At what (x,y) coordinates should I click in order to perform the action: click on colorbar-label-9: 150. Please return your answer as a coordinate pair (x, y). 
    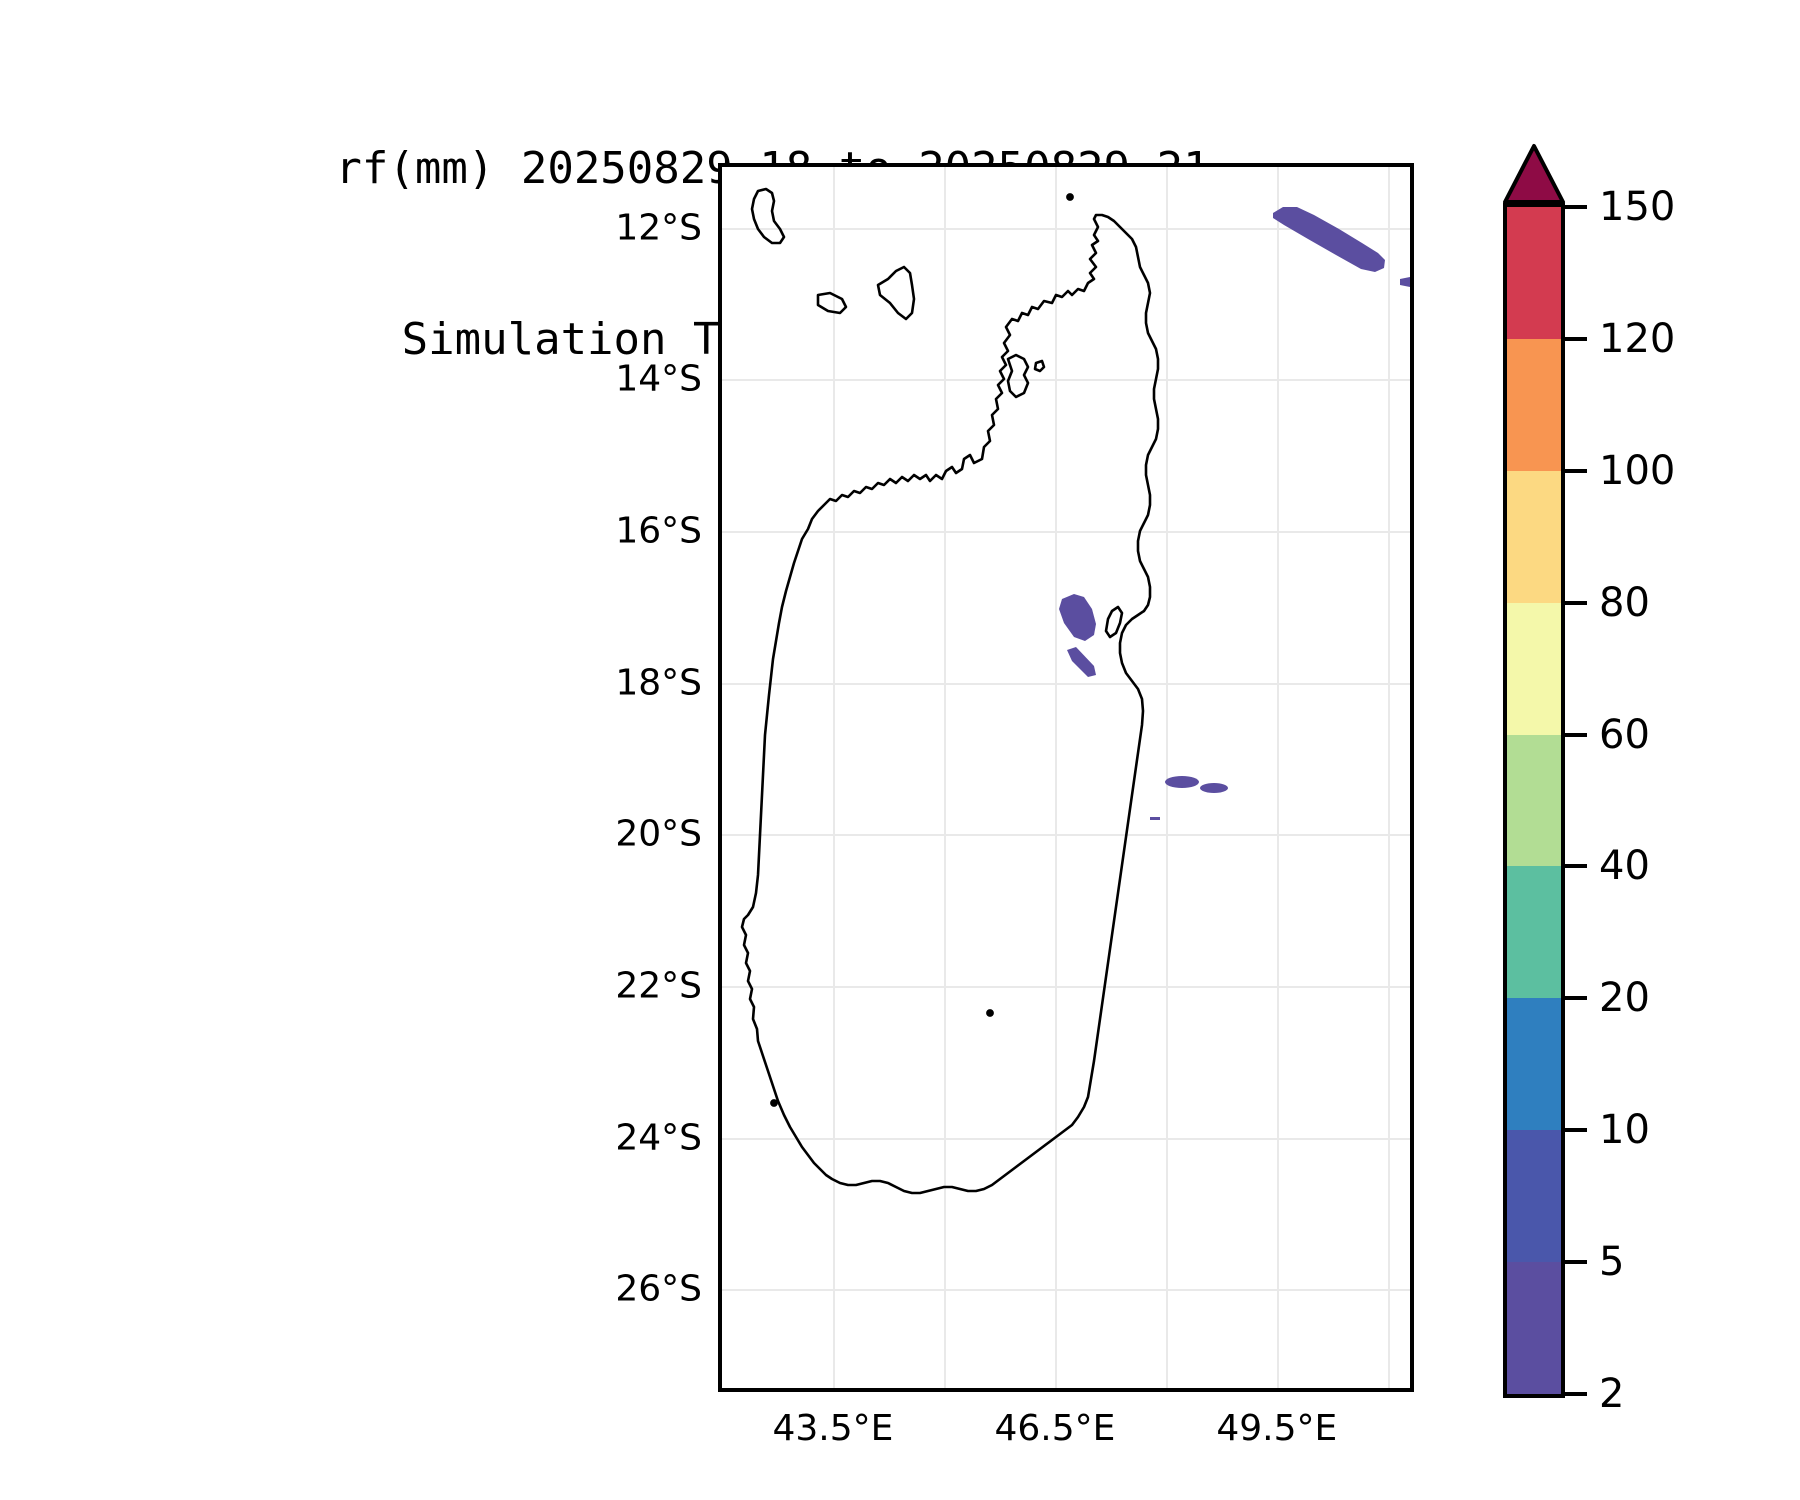
    Looking at the image, I should click on (1637, 207).